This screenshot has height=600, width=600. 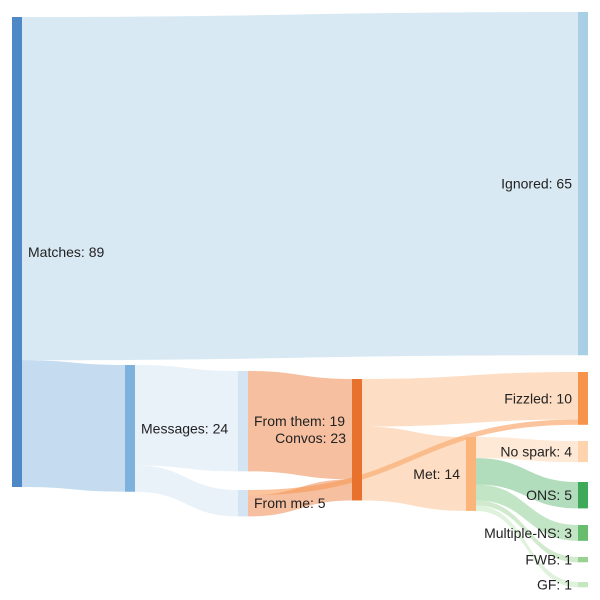 What do you see at coordinates (184, 428) in the screenshot?
I see `node-label-messages: Messages: 24` at bounding box center [184, 428].